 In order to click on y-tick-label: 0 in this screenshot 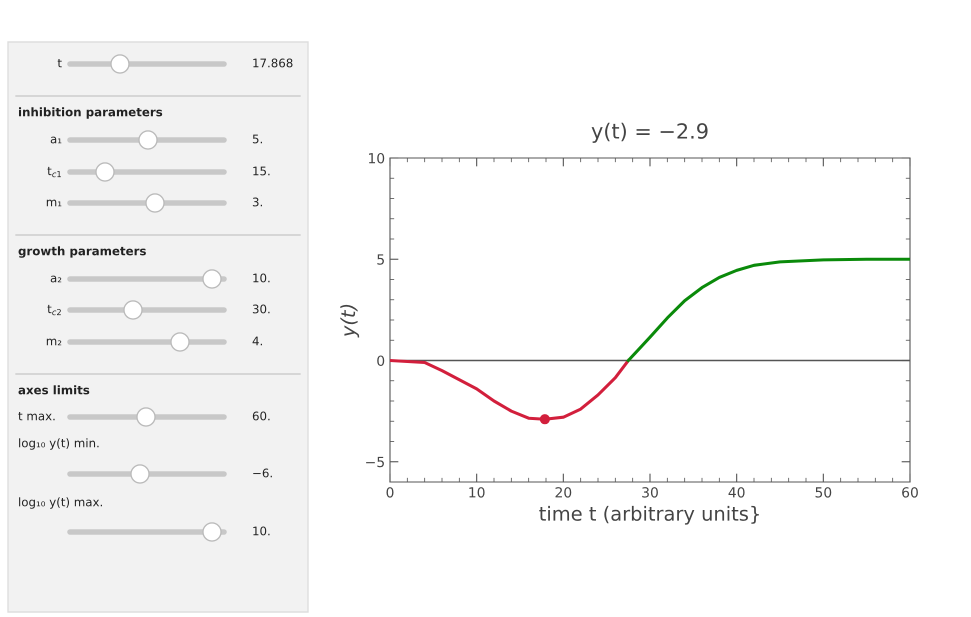, I will do `click(380, 360)`.